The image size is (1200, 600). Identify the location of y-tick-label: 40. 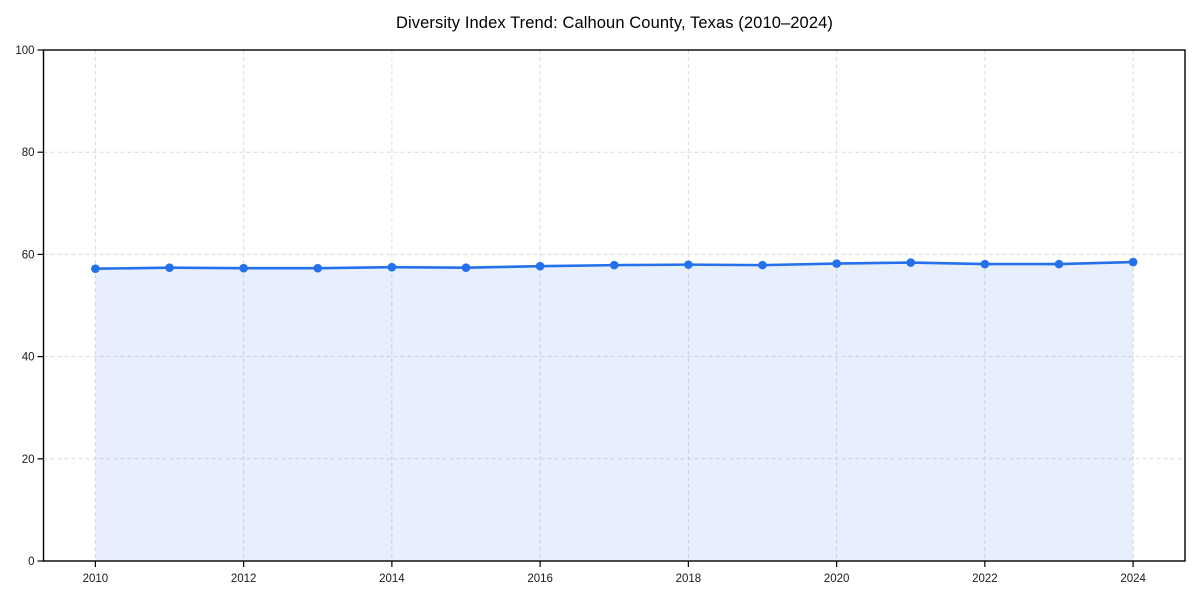
(28, 358).